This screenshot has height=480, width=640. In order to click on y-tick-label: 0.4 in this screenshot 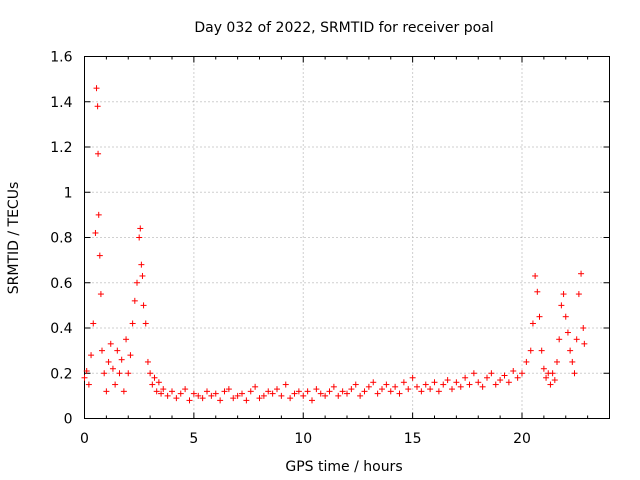, I will do `click(61, 329)`.